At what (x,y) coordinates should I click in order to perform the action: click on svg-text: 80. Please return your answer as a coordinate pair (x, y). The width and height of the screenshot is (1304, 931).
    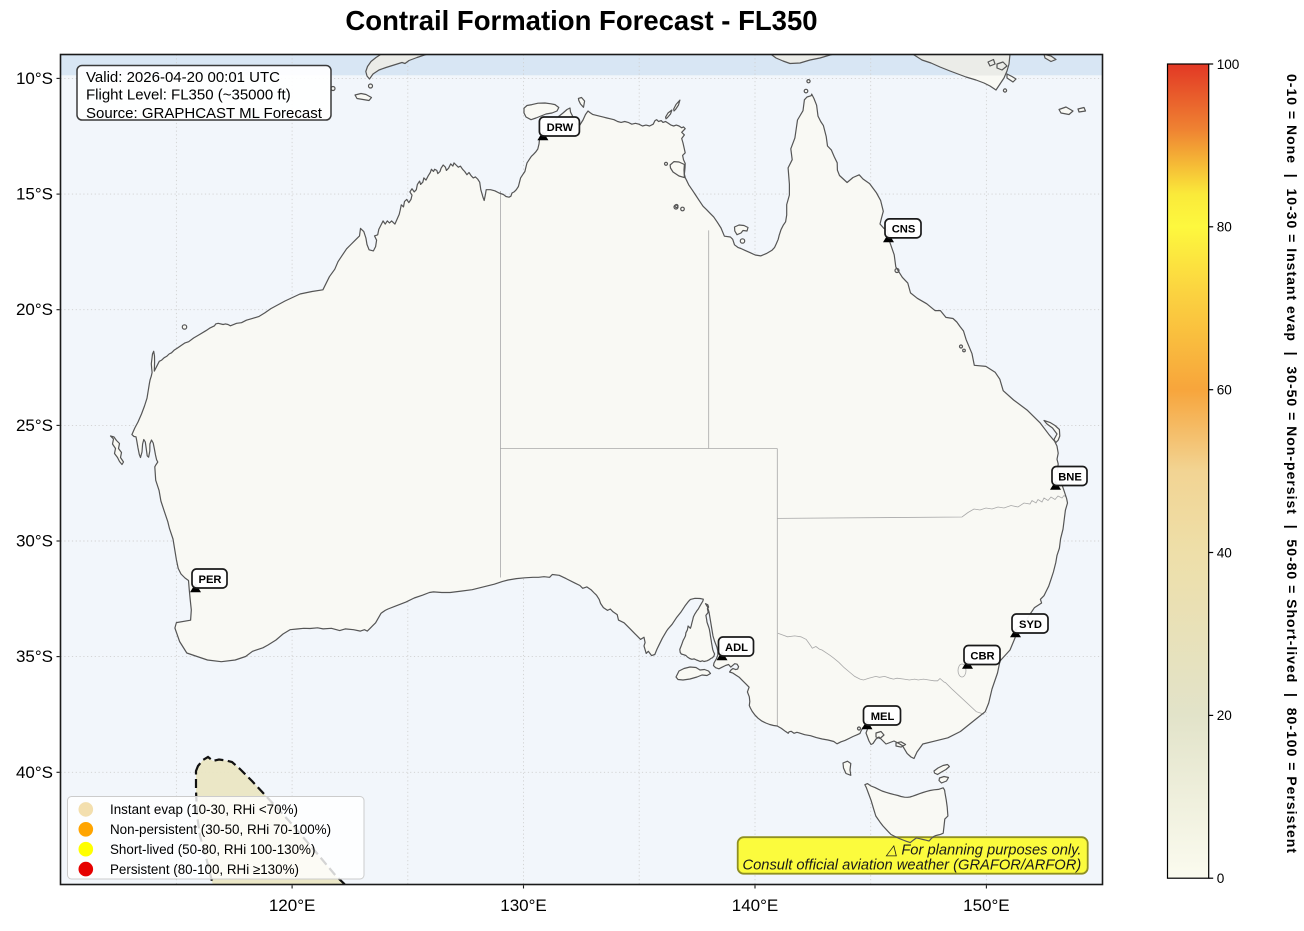
    Looking at the image, I should click on (1225, 227).